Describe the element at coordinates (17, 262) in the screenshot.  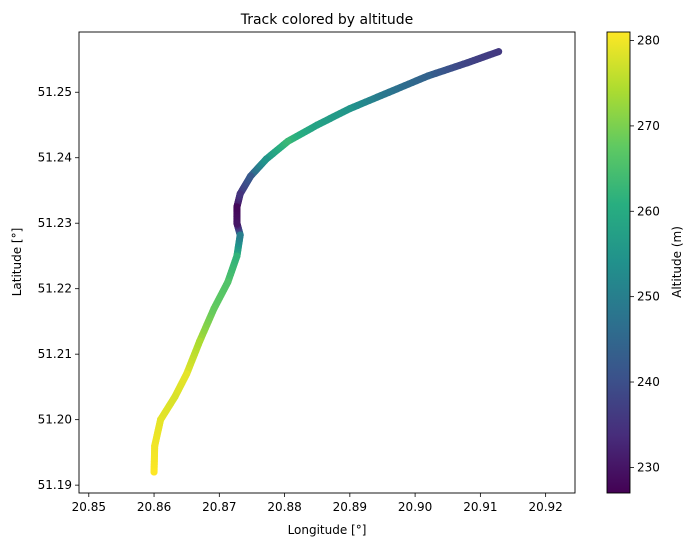
I see `y-axis-label: Latitude [°]` at that location.